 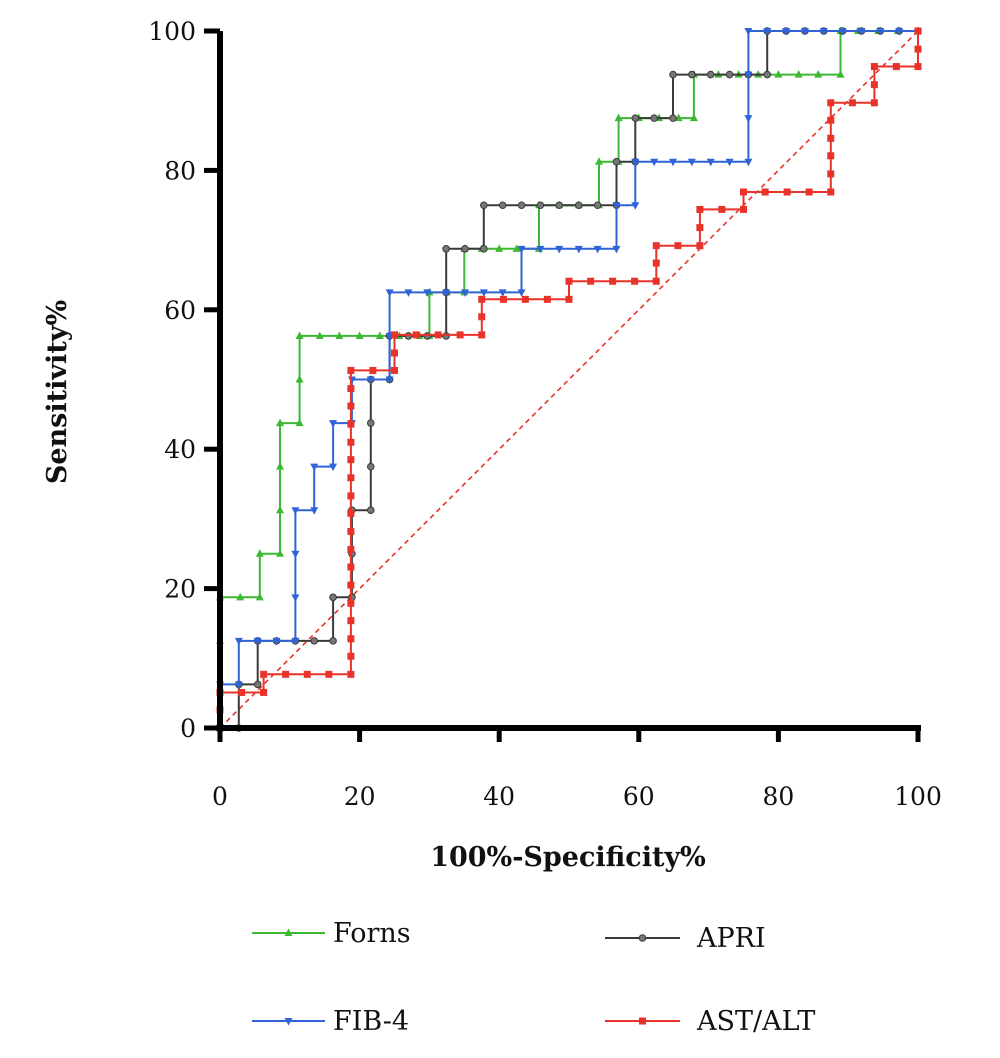 What do you see at coordinates (188, 728) in the screenshot?
I see `y-tick-label: 0` at bounding box center [188, 728].